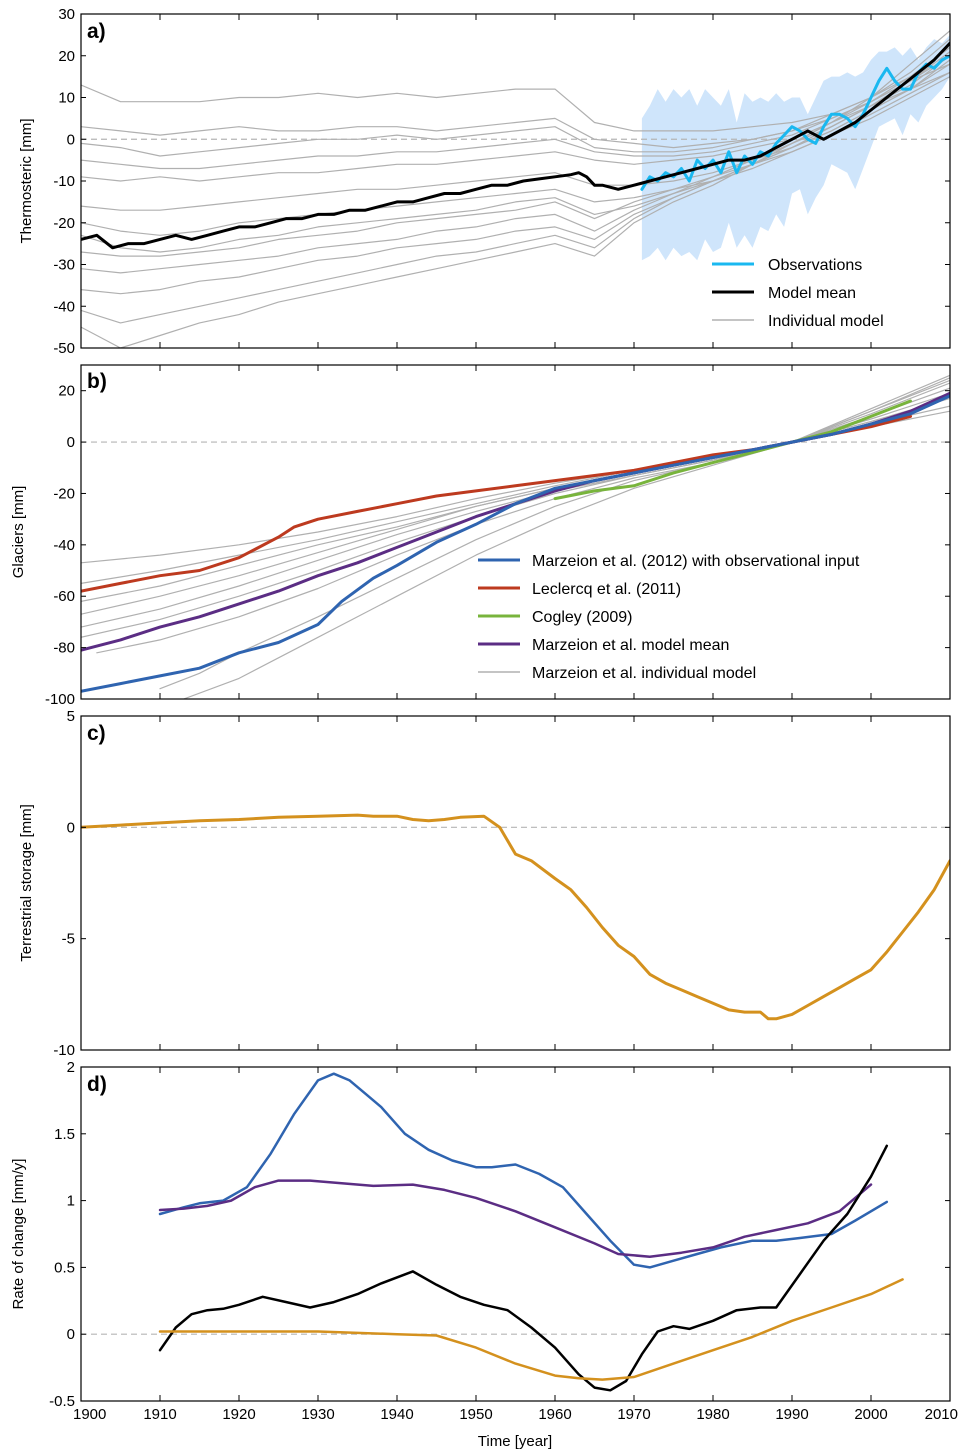 Image resolution: width=974 pixels, height=1452 pixels. What do you see at coordinates (18, 1234) in the screenshot?
I see `panel-d-ylabel: Rate of change [mm/y]` at bounding box center [18, 1234].